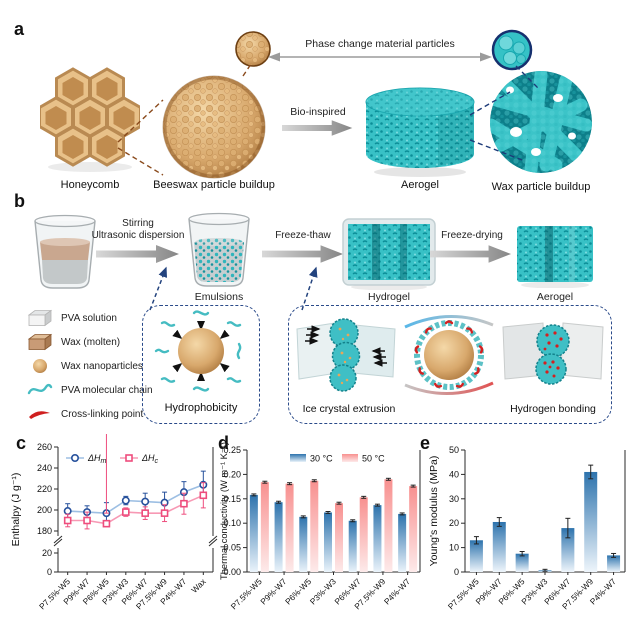  I want to click on phase-particles-double-arrow, so click(380, 57).